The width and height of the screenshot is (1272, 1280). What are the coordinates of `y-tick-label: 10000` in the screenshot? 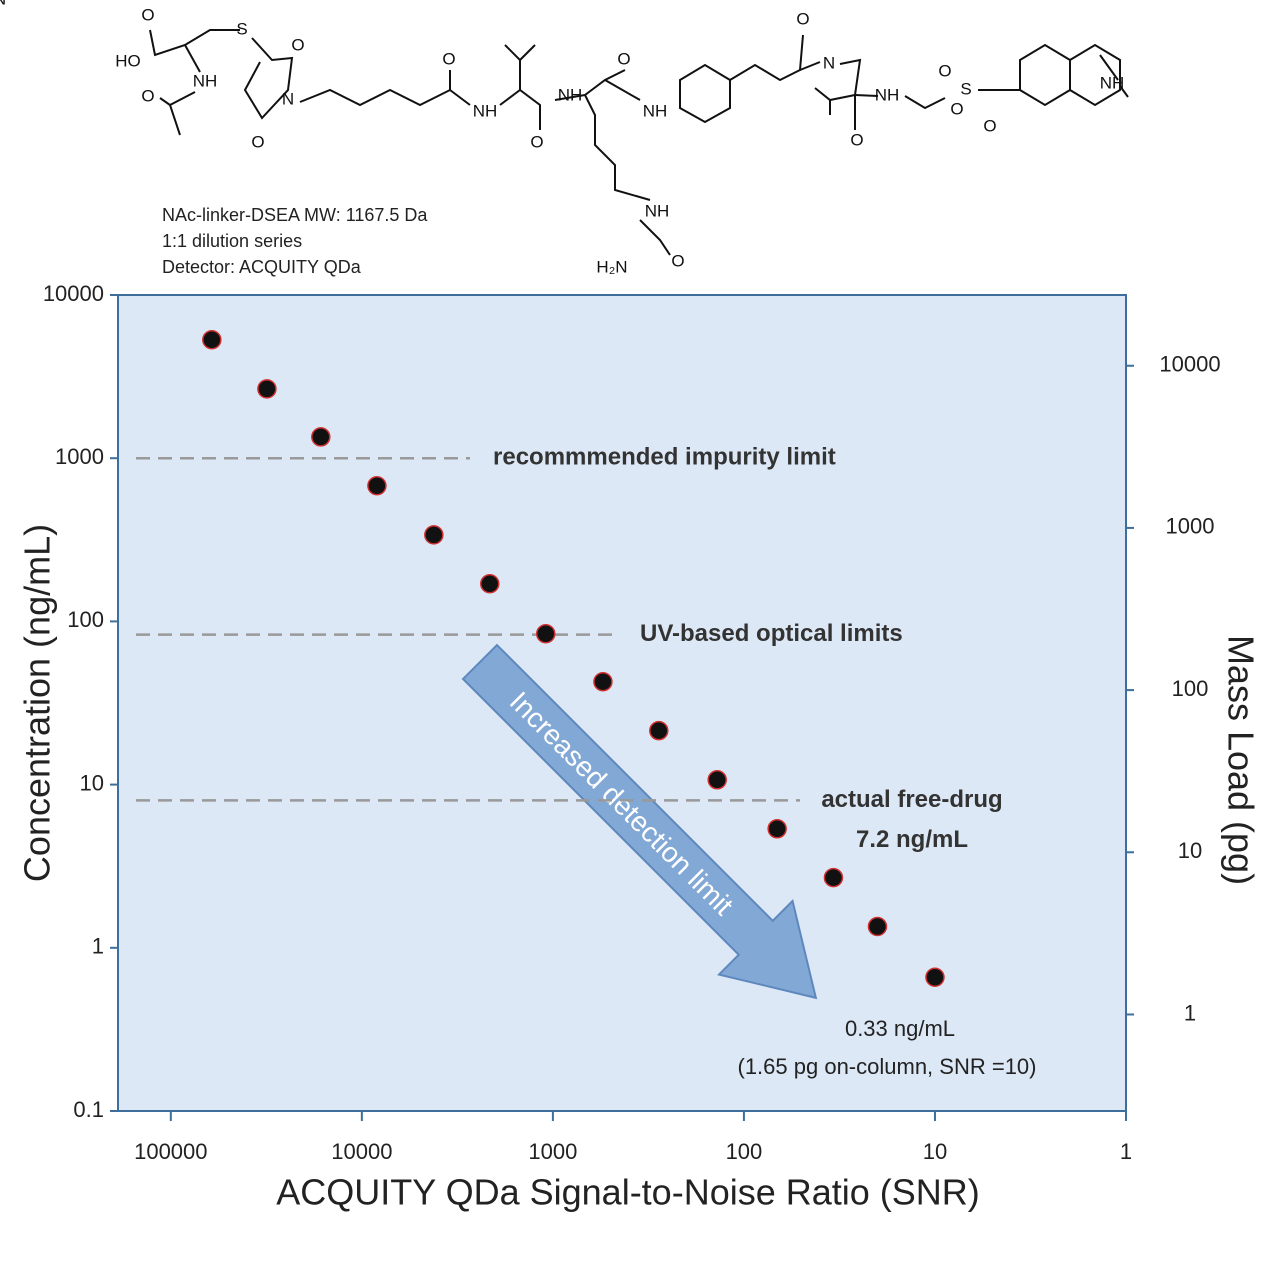 It's located at (73, 293).